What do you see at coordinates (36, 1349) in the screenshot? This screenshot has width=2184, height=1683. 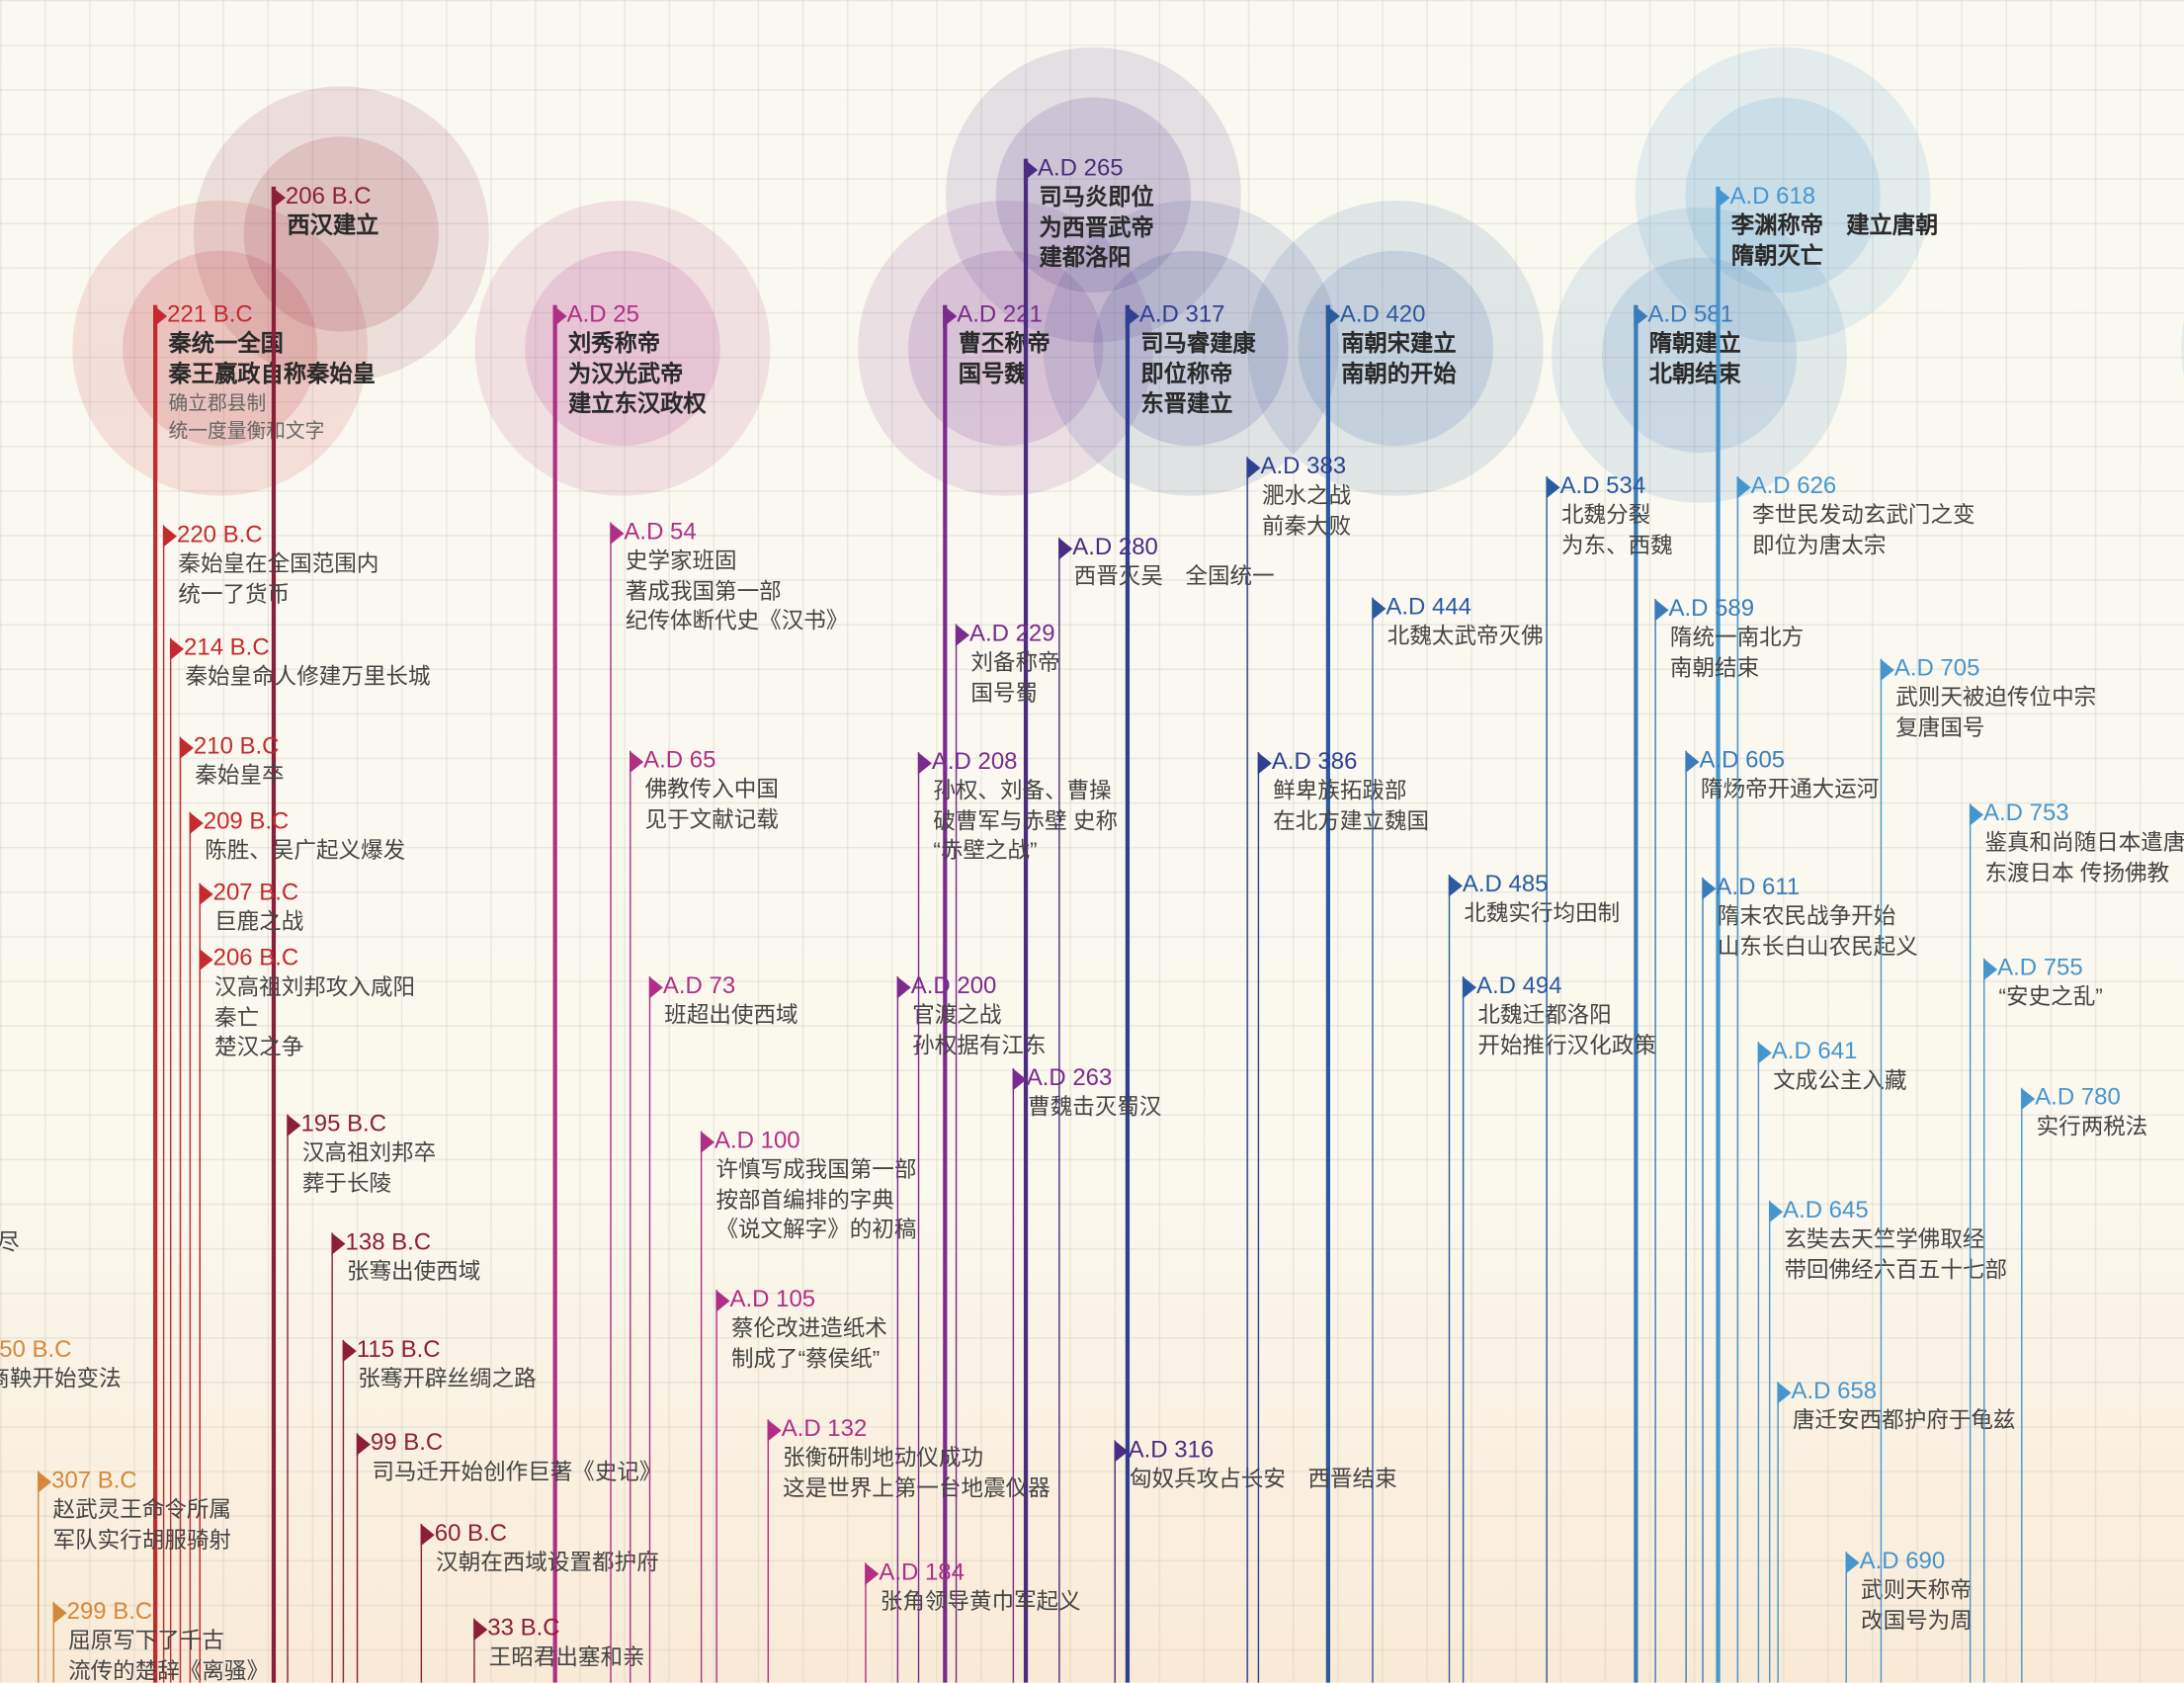 I see `event-date: 350 B.C` at bounding box center [36, 1349].